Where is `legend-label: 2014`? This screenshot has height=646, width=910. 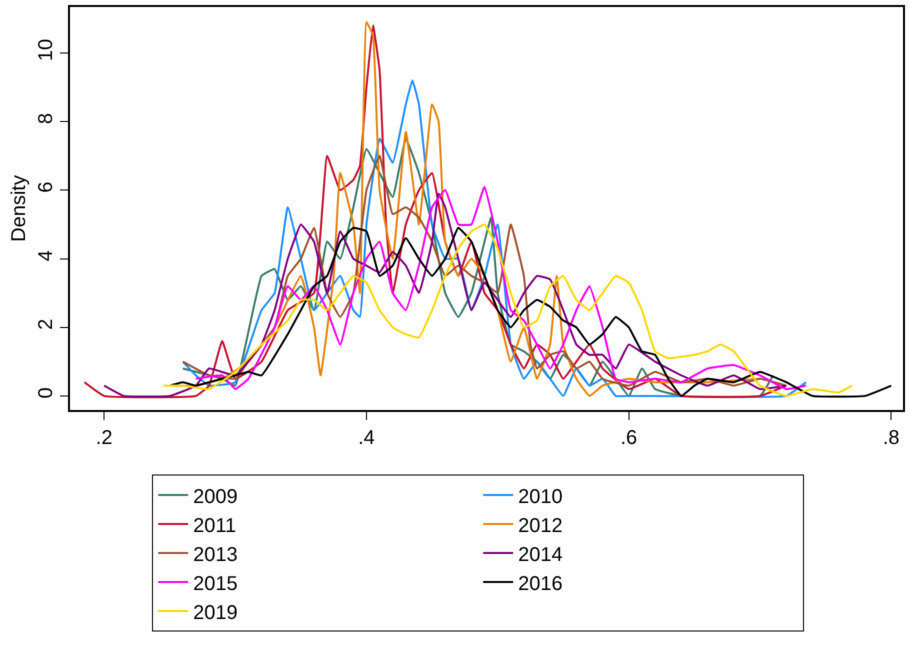 legend-label: 2014 is located at coordinates (540, 555).